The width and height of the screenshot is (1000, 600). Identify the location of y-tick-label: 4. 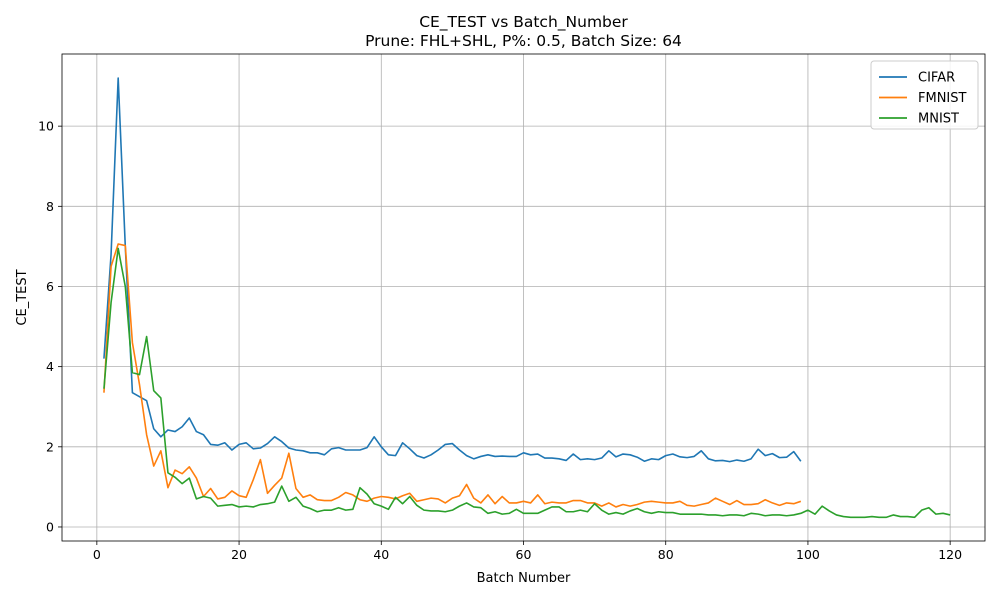
(50, 366).